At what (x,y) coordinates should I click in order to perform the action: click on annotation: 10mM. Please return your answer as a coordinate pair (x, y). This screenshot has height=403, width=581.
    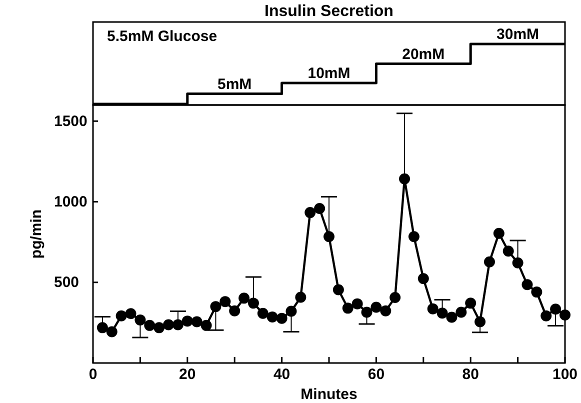
    Looking at the image, I should click on (329, 73).